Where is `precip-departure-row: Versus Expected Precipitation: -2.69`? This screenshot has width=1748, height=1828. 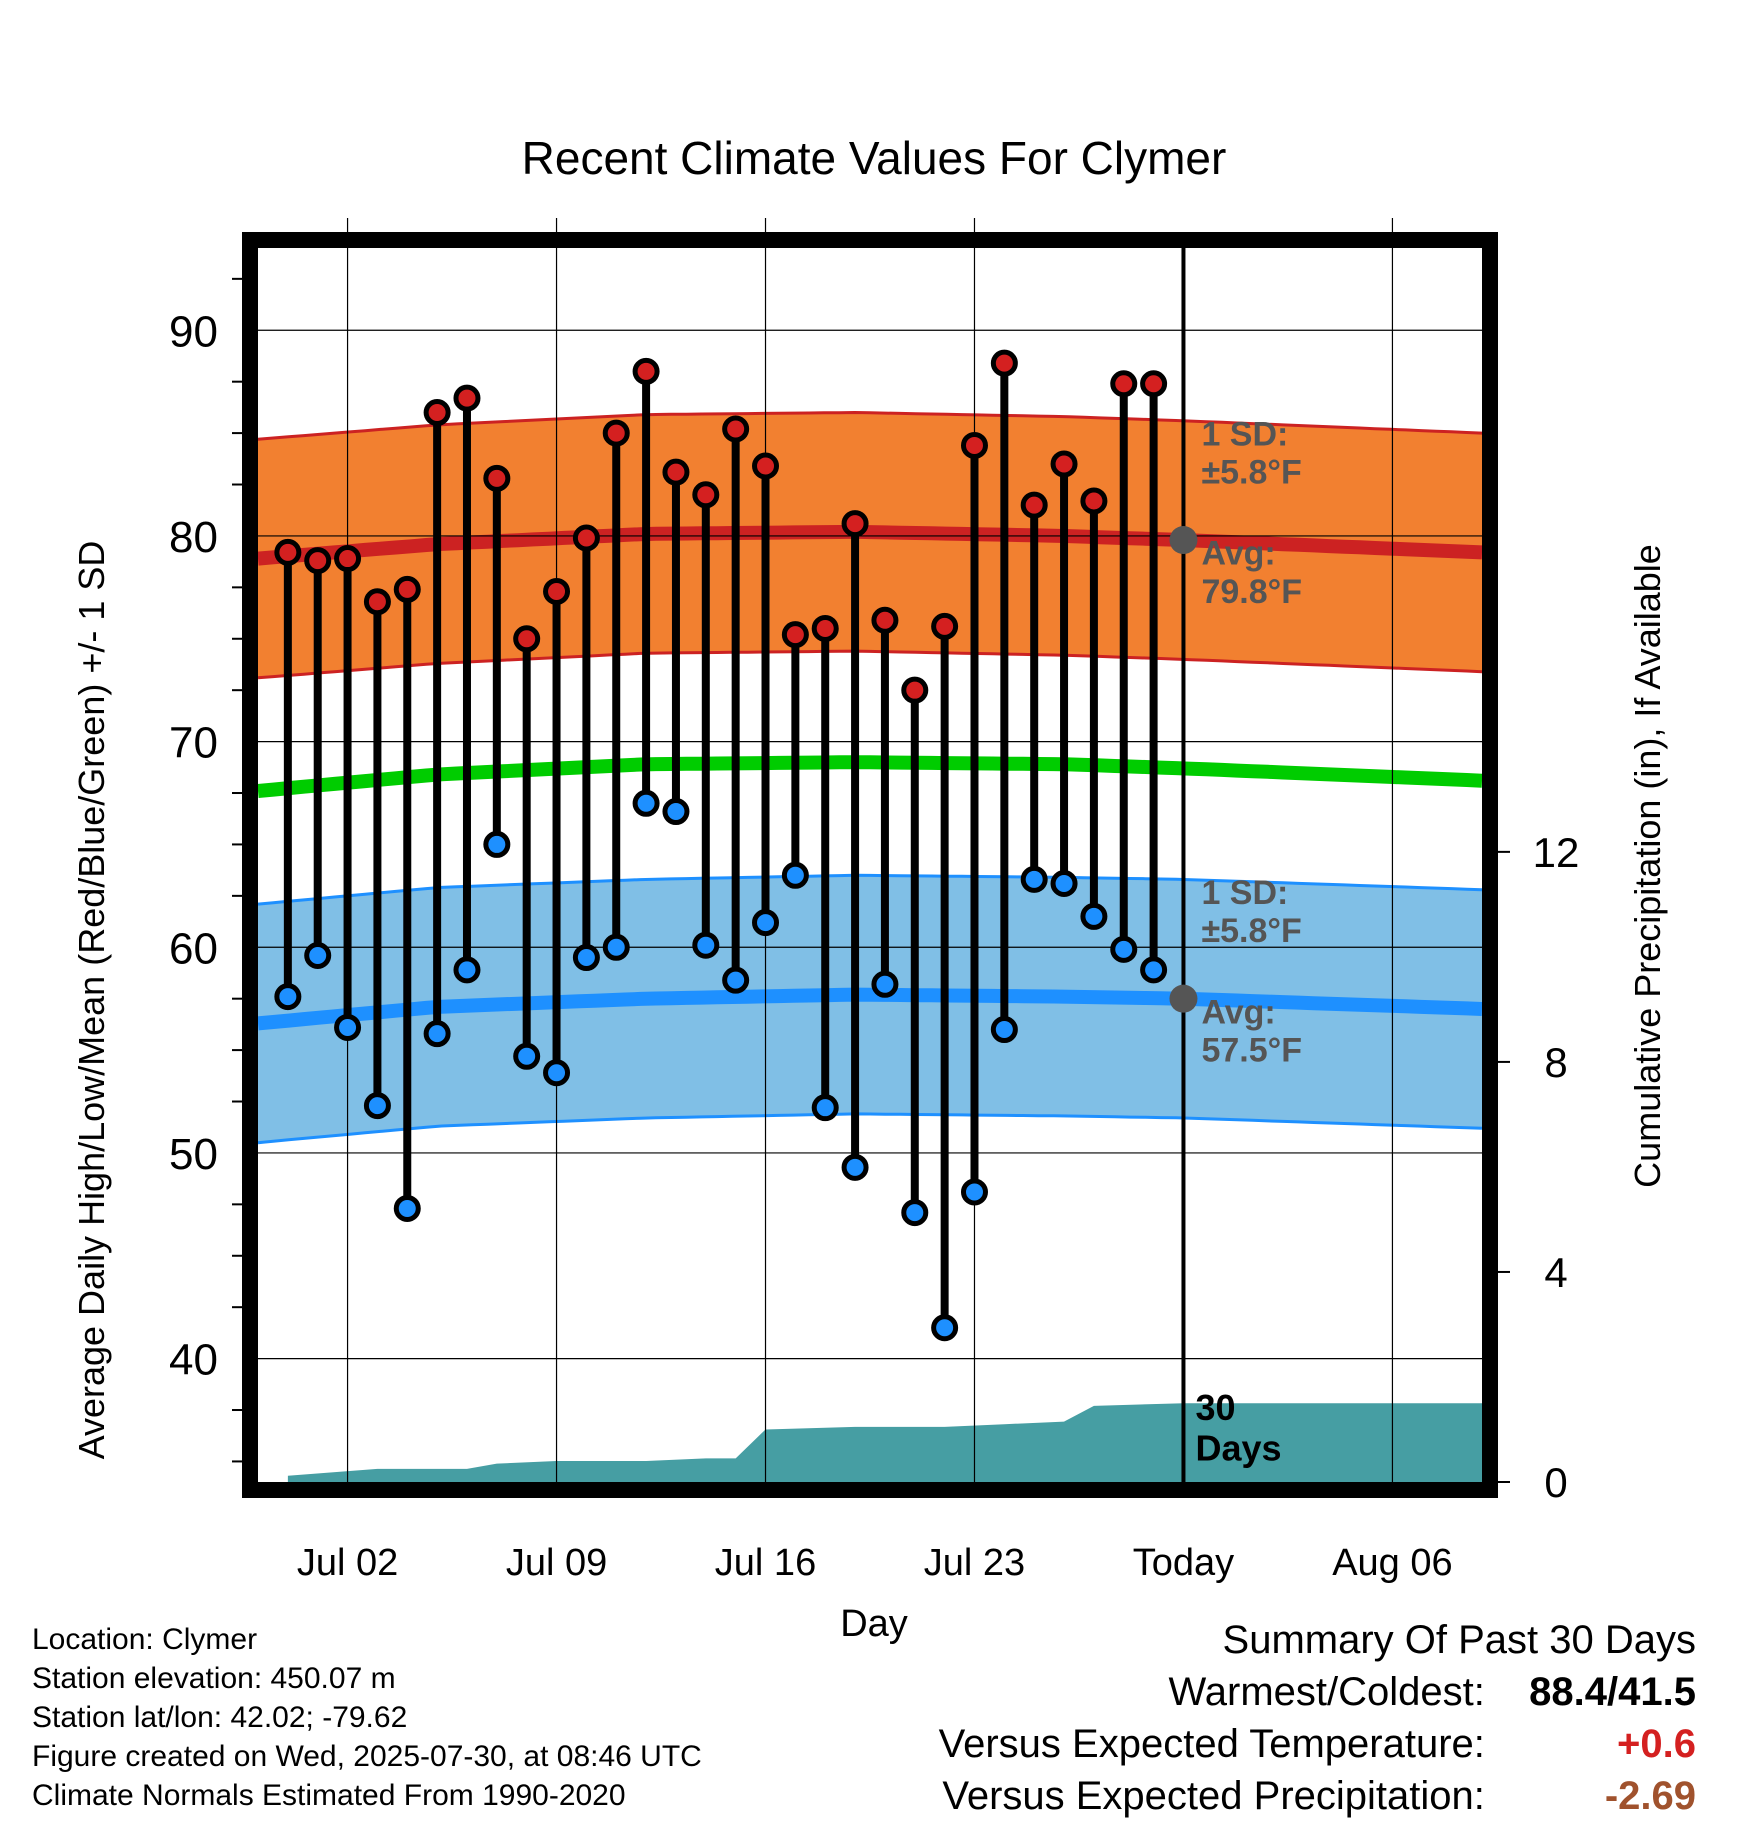 precip-departure-row: Versus Expected Precipitation: -2.69 is located at coordinates (1317, 1796).